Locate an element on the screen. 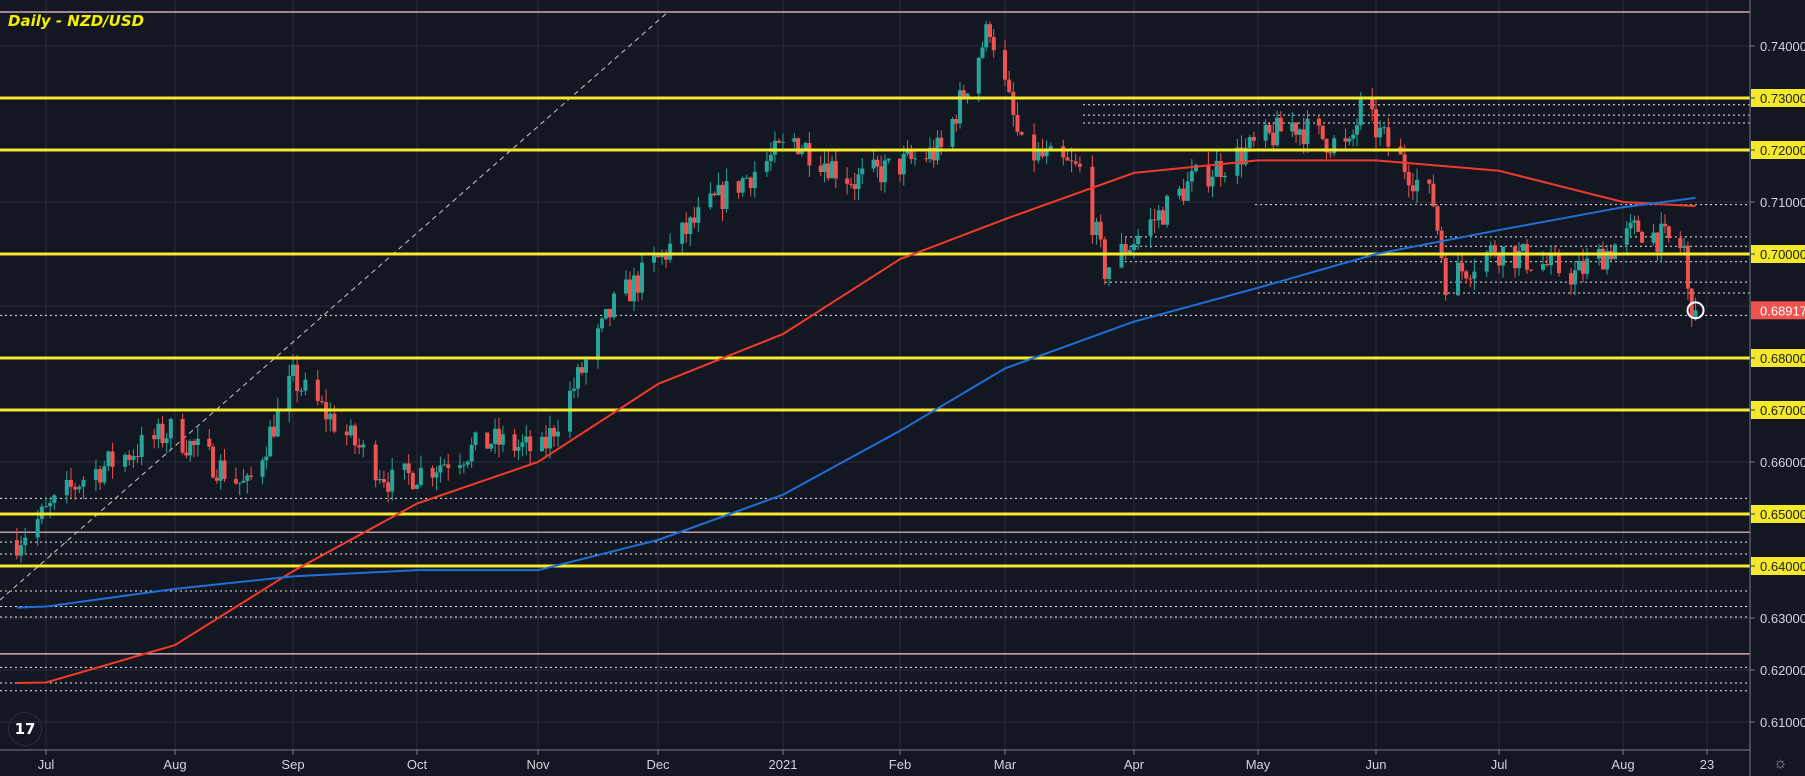 Image resolution: width=1805 pixels, height=776 pixels. price-label-badge is located at coordinates (1778, 566).